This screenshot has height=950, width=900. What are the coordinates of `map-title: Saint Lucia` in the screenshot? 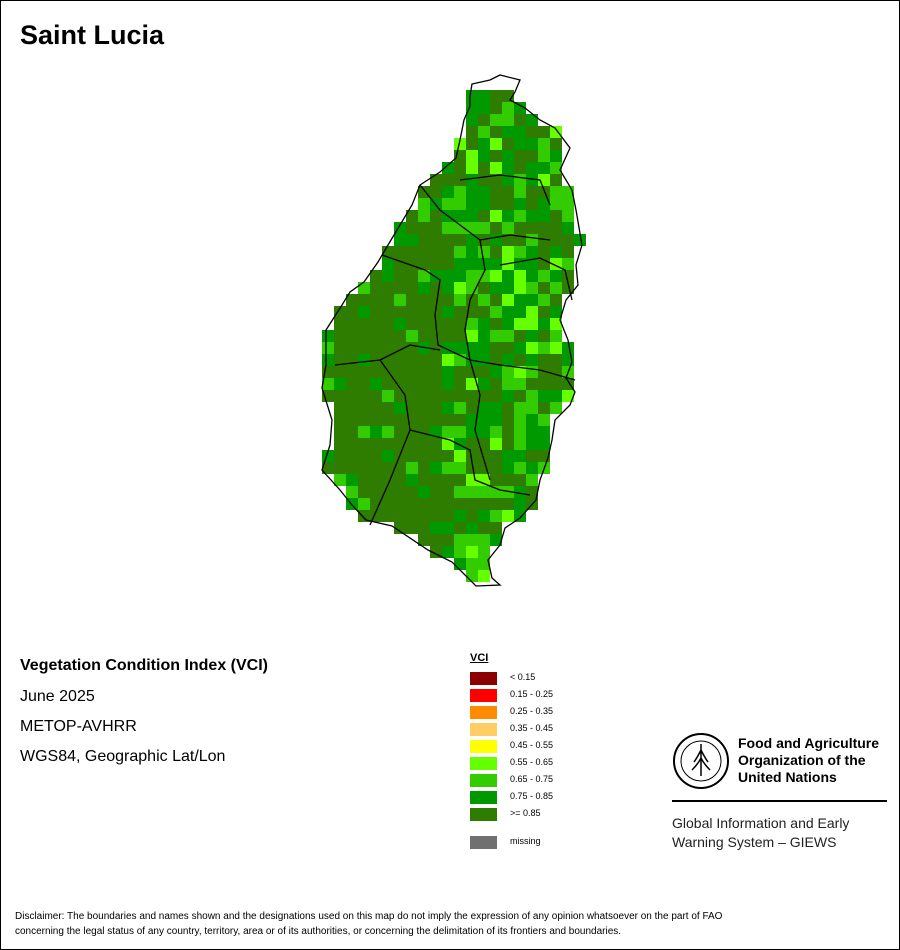 It's located at (92, 35).